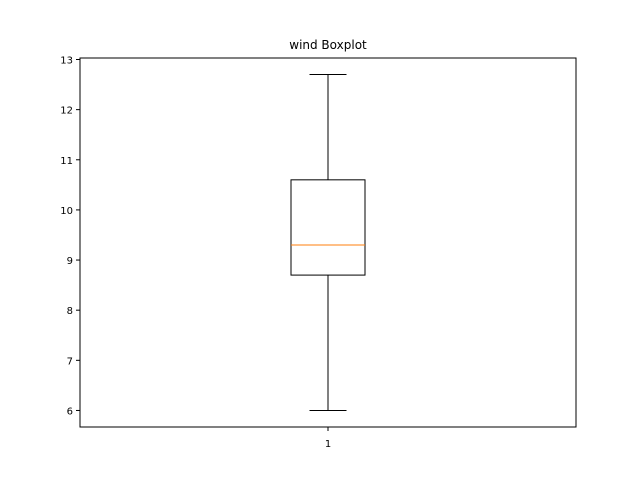 The height and width of the screenshot is (480, 640). Describe the element at coordinates (328, 45) in the screenshot. I see `chart-title: wind Boxplot` at that location.